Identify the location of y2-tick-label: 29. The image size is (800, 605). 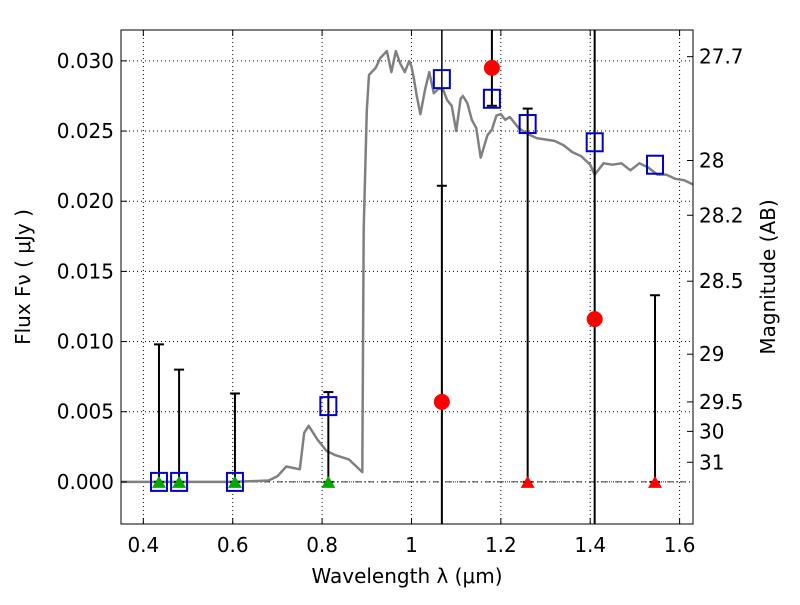
(711, 354).